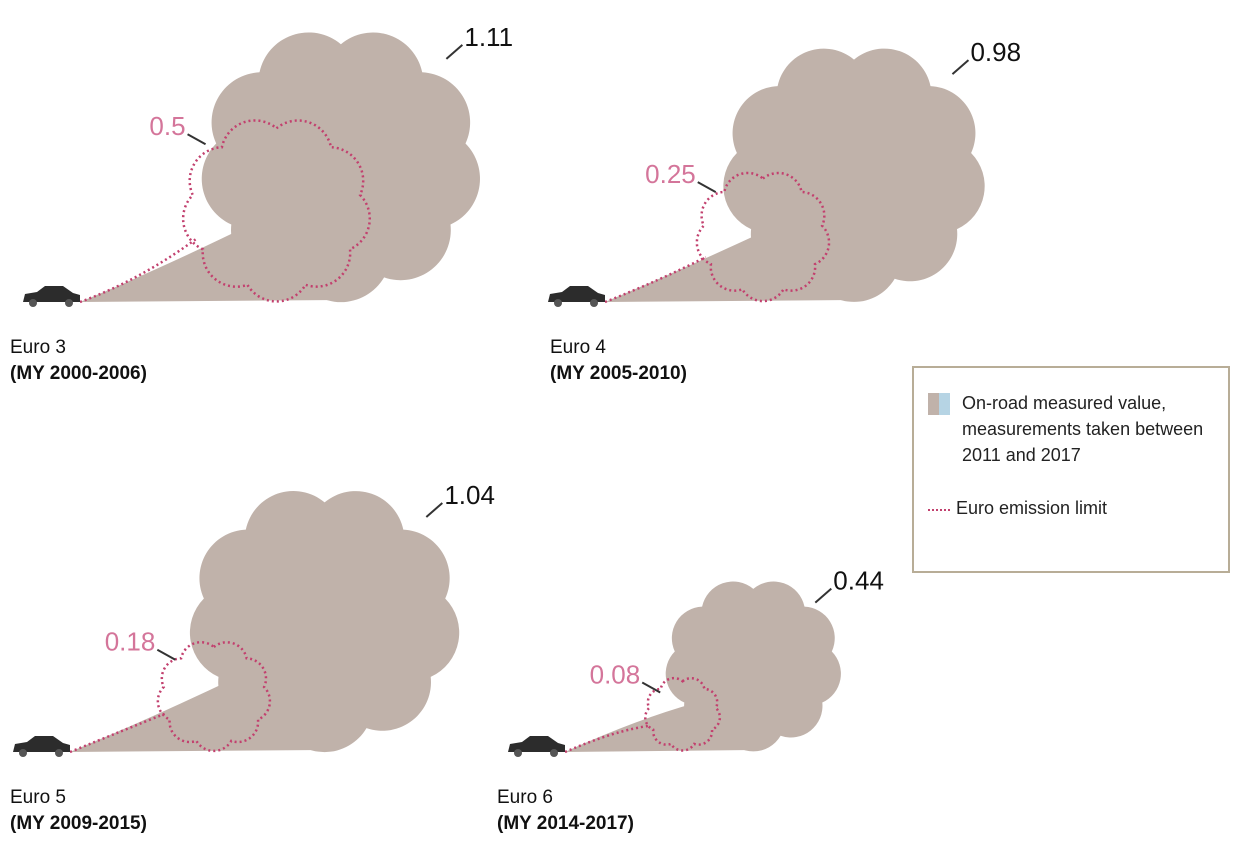 This screenshot has width=1239, height=843. I want to click on limit-label: 0.18, so click(130, 642).